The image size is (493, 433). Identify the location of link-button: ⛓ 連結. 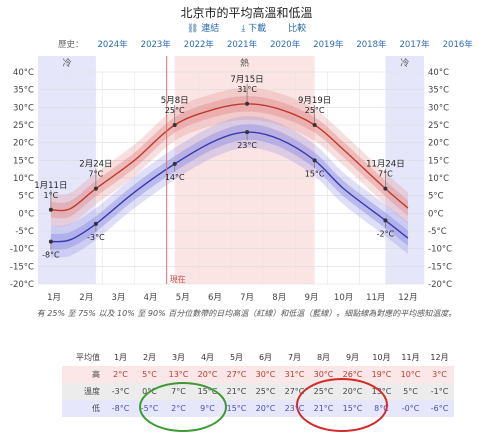
(203, 29).